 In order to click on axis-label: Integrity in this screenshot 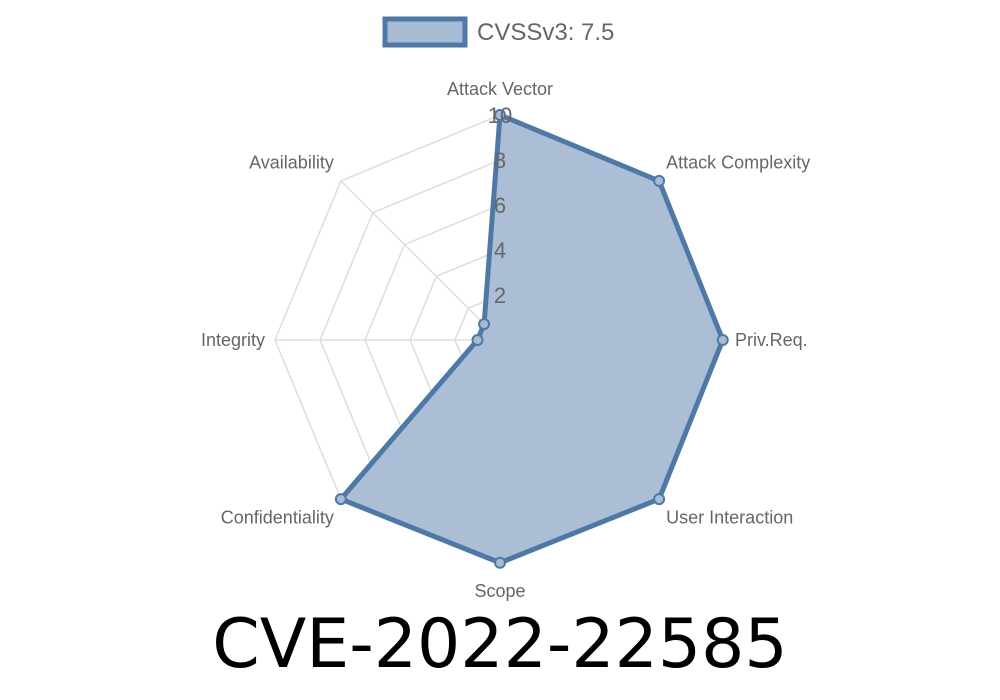, I will do `click(233, 340)`.